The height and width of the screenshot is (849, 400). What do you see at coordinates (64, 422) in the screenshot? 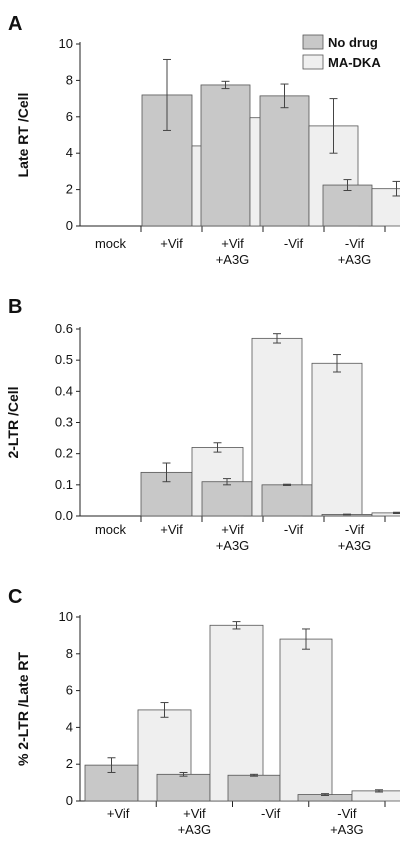
I see `panel-b-y-tick-label: 0.3` at bounding box center [64, 422].